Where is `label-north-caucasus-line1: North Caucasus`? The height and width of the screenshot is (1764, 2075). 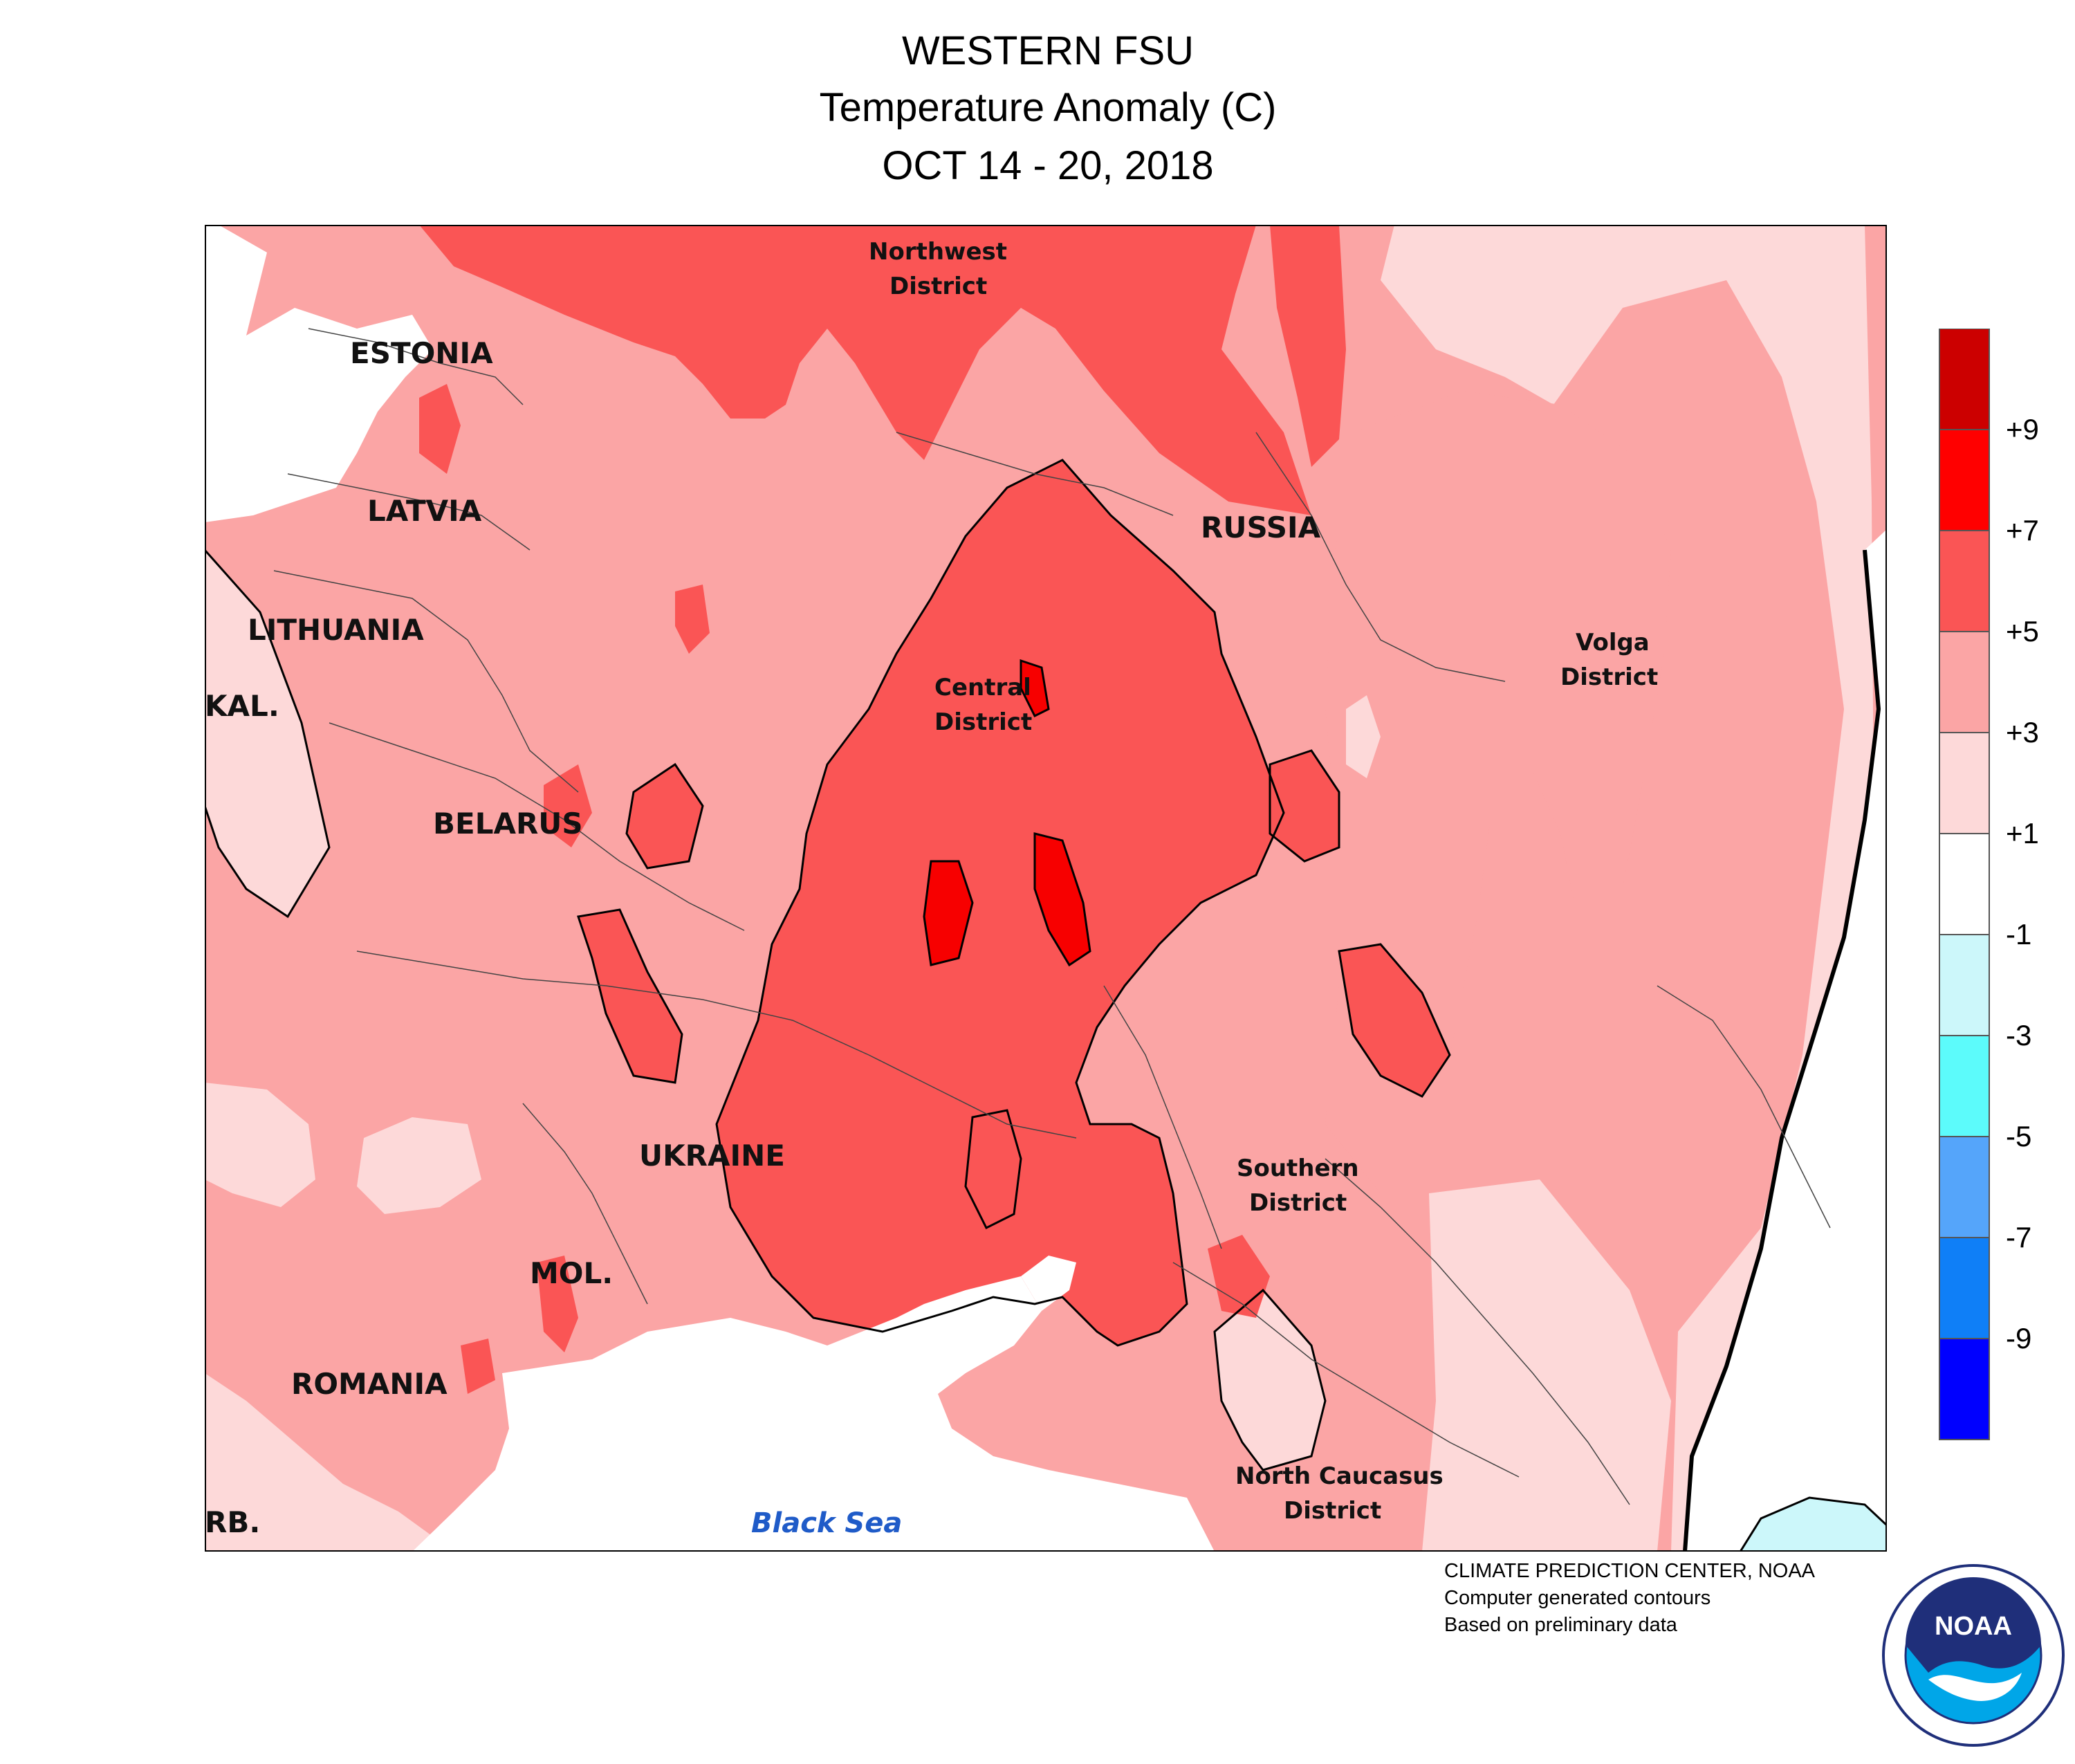
label-north-caucasus-line1: North Caucasus is located at coordinates (1339, 1476).